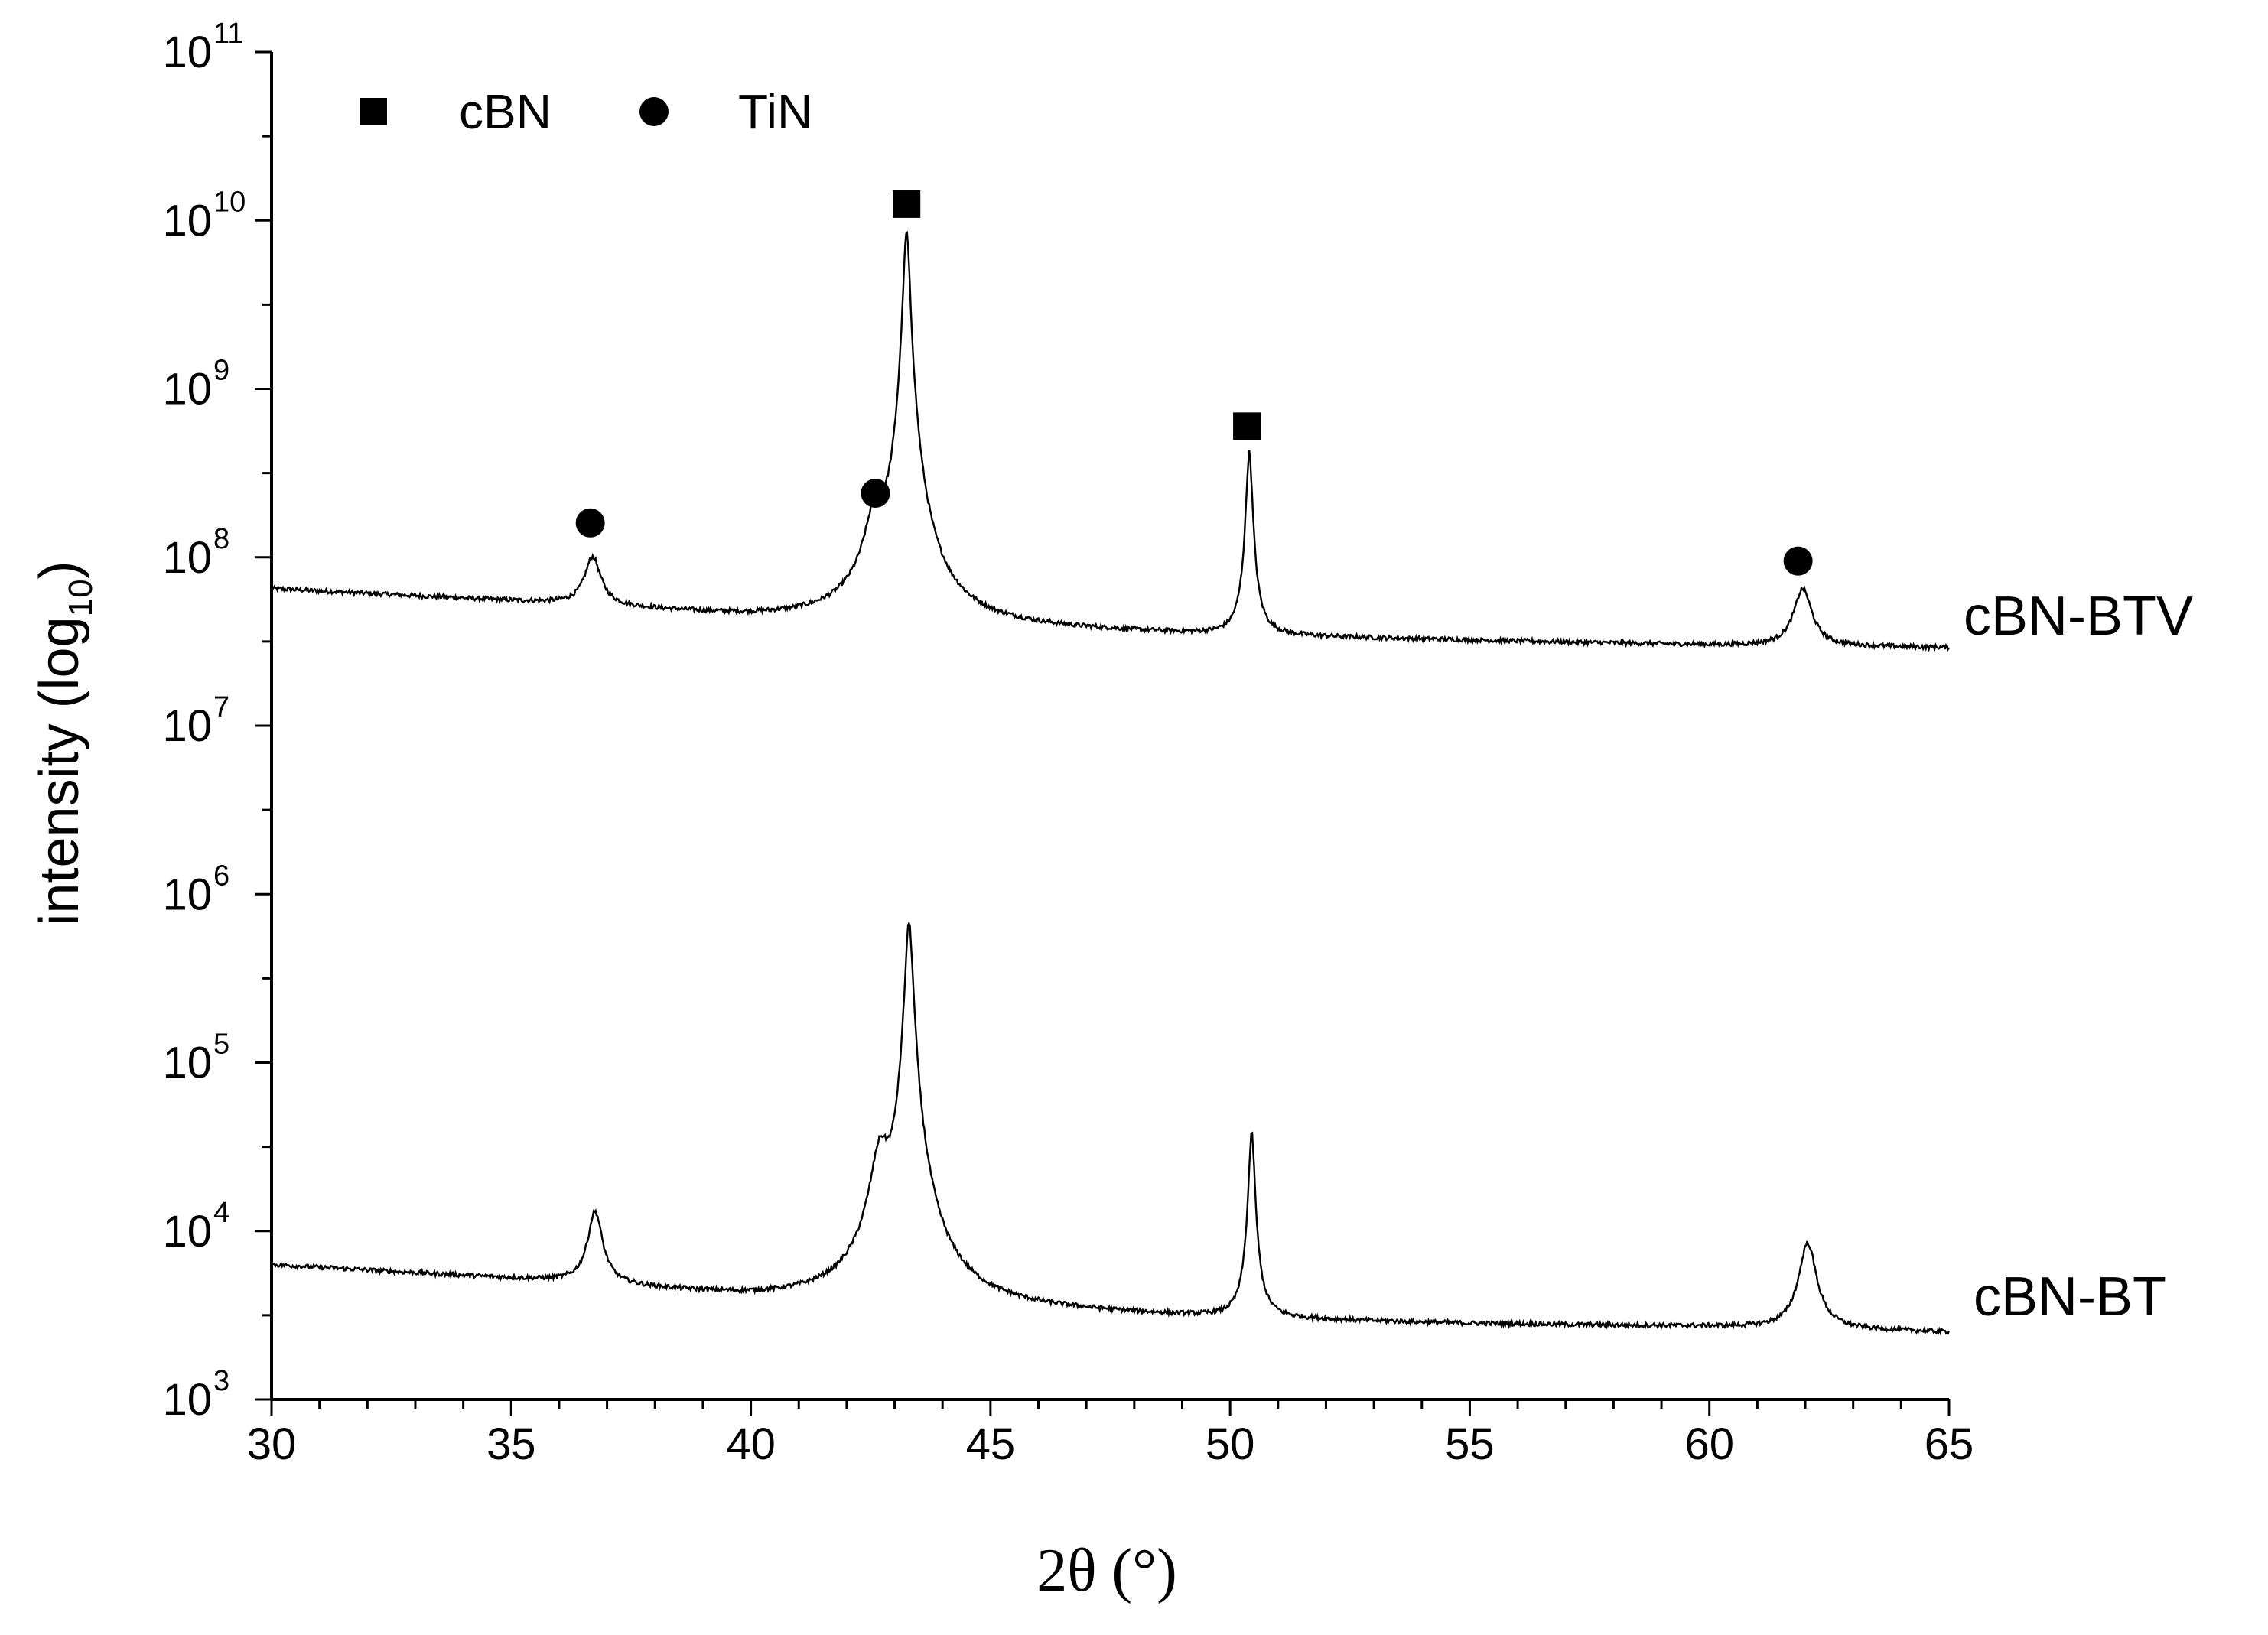 The height and width of the screenshot is (1635, 2268). What do you see at coordinates (228, 34) in the screenshot?
I see `y-tick-exponent: 11` at bounding box center [228, 34].